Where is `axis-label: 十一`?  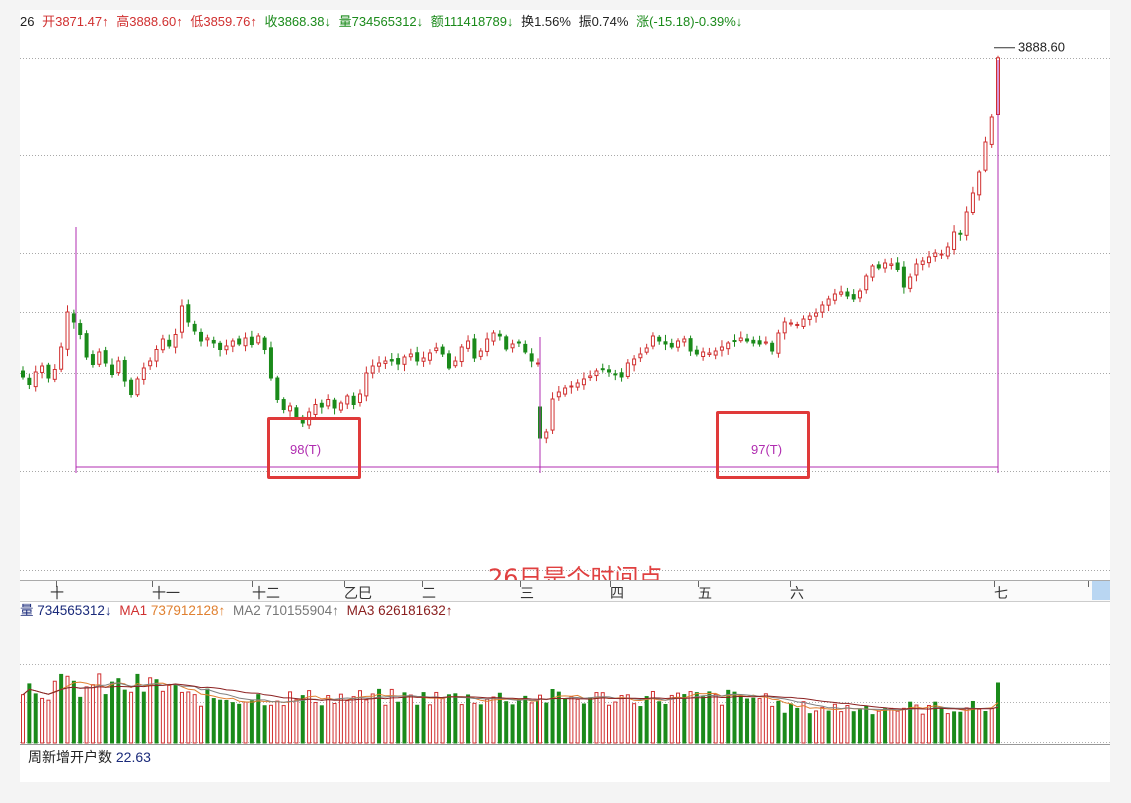
axis-label: 十一 is located at coordinates (166, 594).